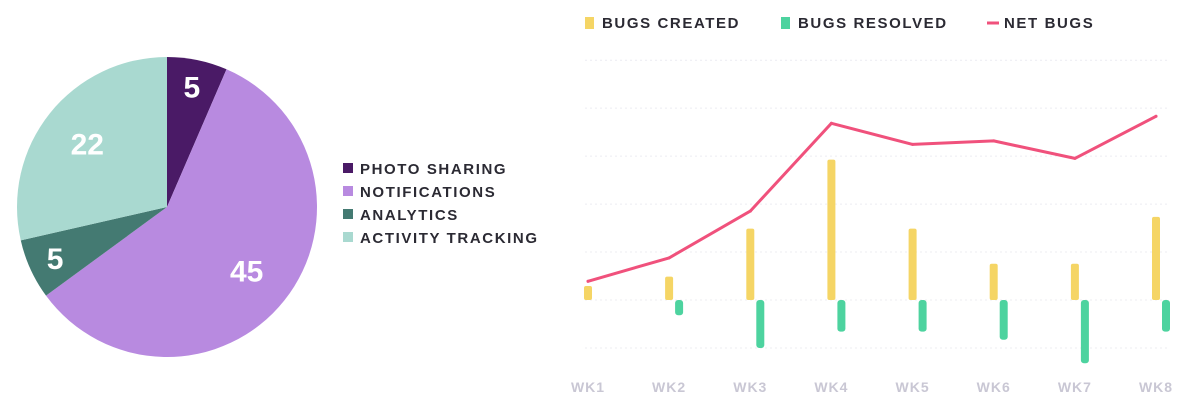  What do you see at coordinates (348, 214) in the screenshot?
I see `legend-swatch-analytics` at bounding box center [348, 214].